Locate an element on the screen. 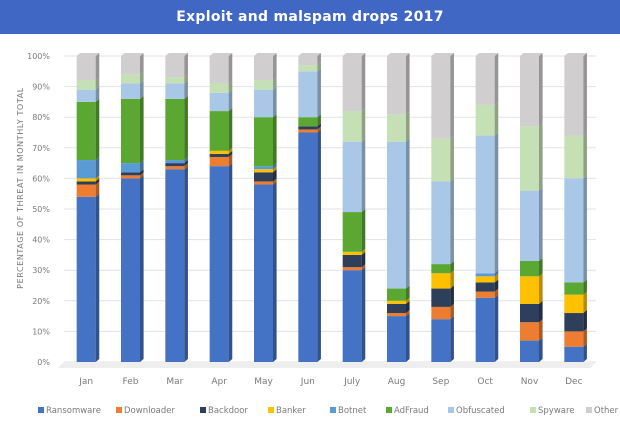  legend-item: Other is located at coordinates (602, 411).